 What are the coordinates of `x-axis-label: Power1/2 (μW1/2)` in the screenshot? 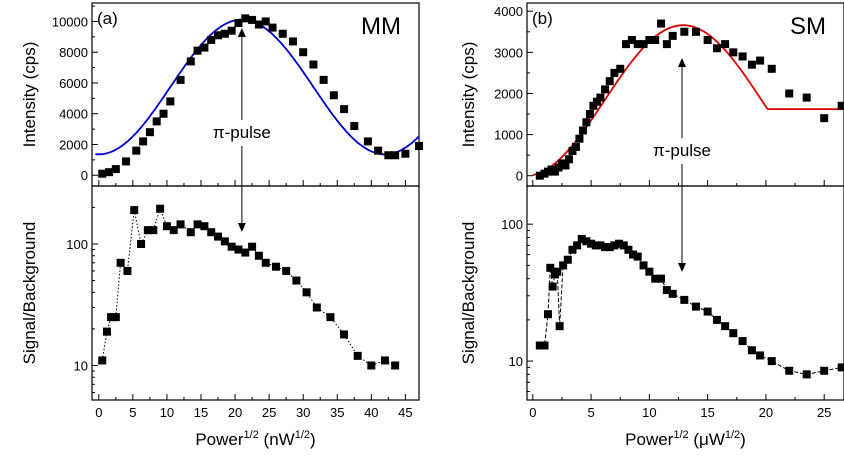 It's located at (685, 439).